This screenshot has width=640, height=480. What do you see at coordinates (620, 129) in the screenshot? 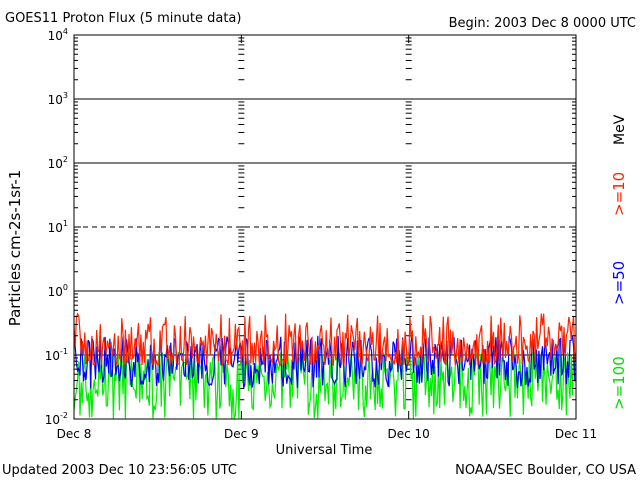
I see `legend-unit: MeV` at bounding box center [620, 129].